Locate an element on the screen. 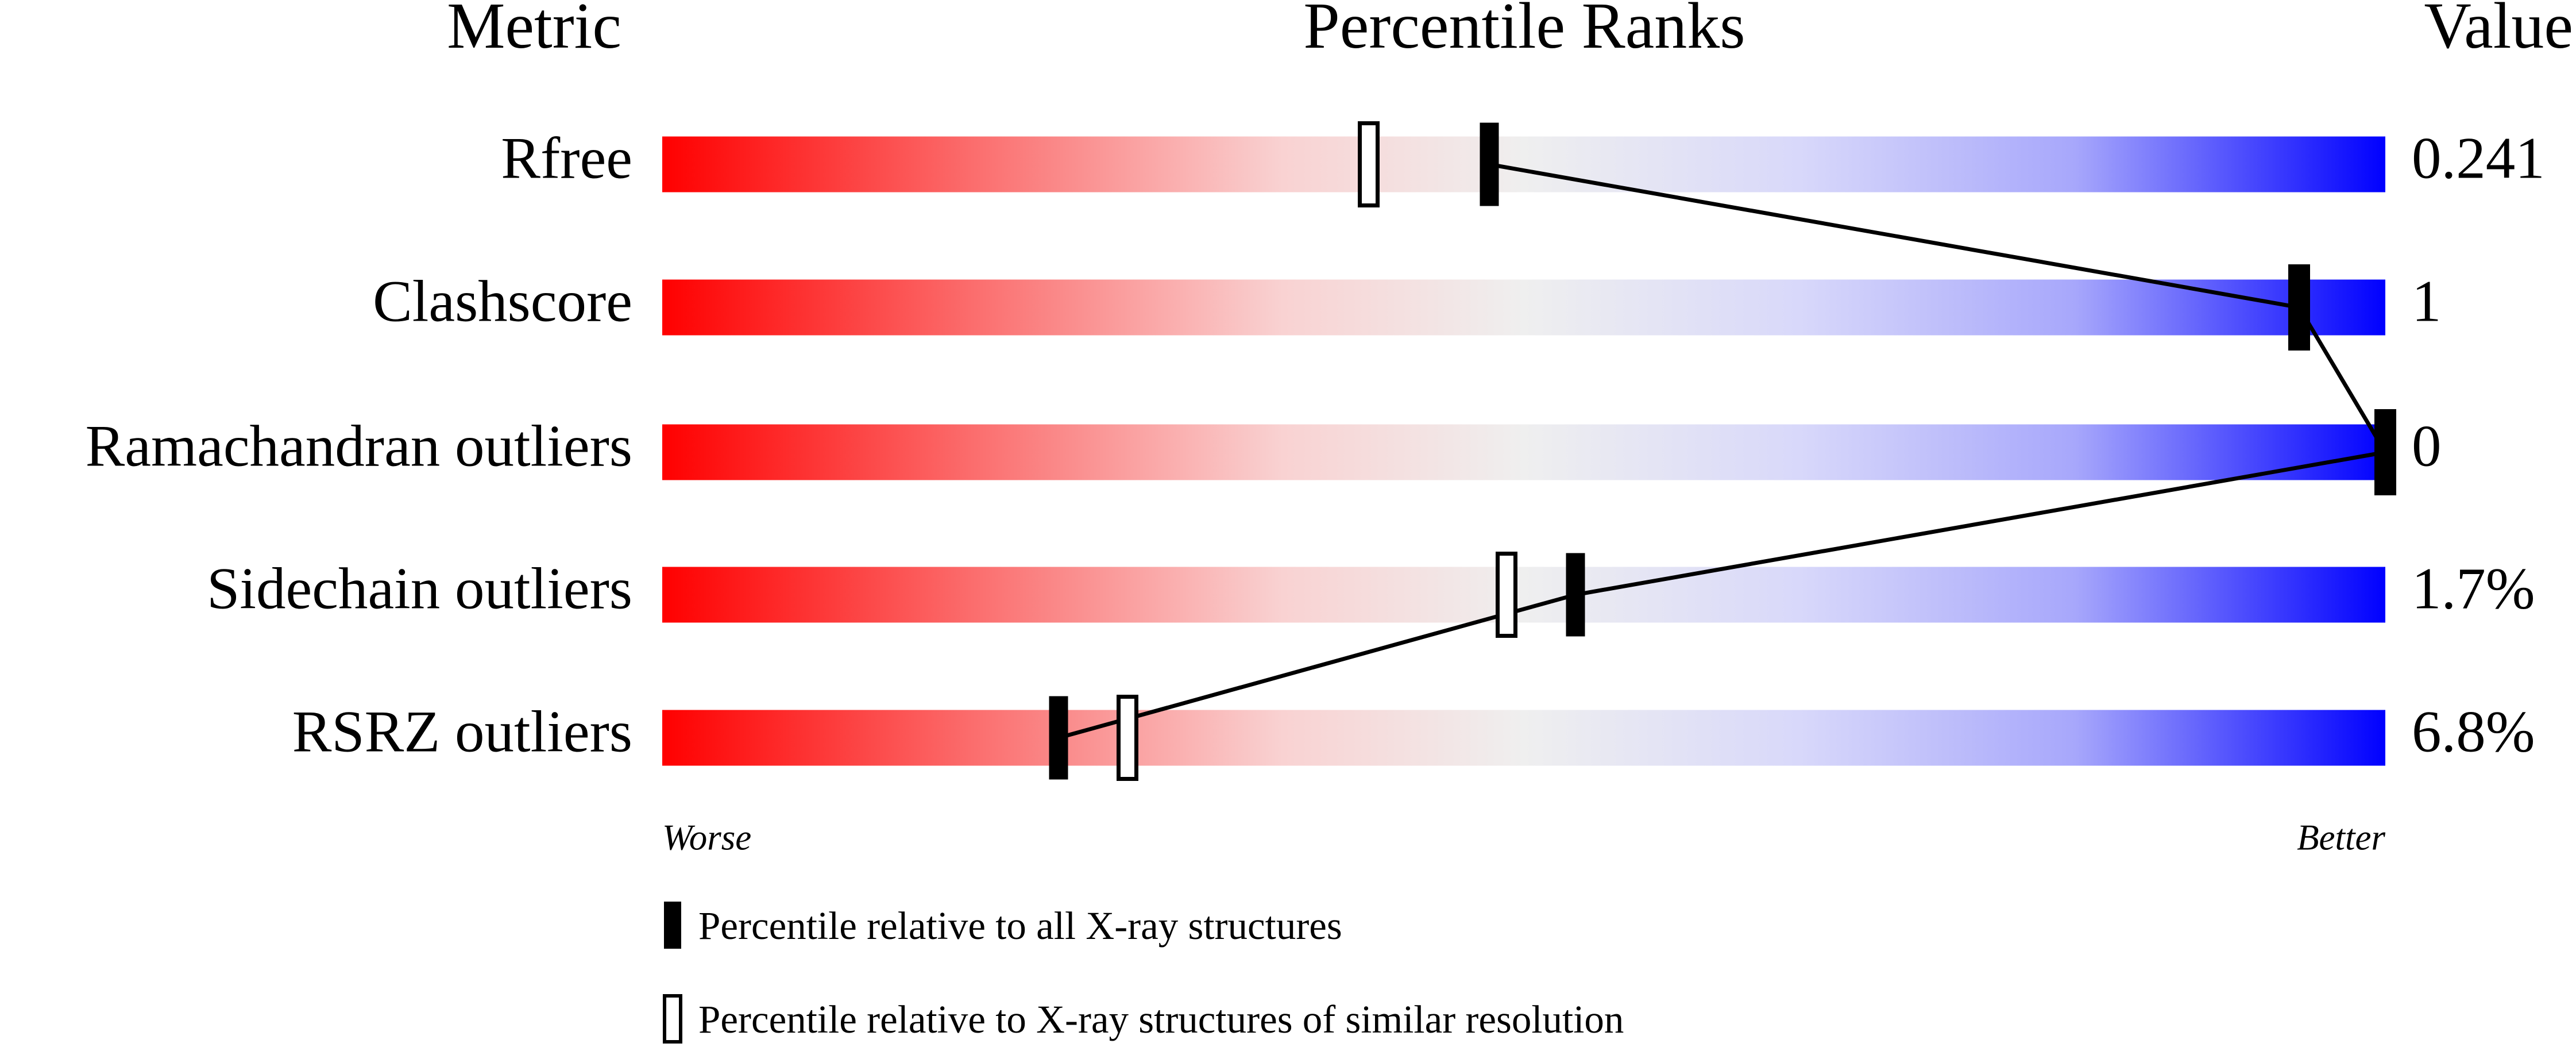 The width and height of the screenshot is (2576, 1051). metric-value: 0 is located at coordinates (2427, 446).